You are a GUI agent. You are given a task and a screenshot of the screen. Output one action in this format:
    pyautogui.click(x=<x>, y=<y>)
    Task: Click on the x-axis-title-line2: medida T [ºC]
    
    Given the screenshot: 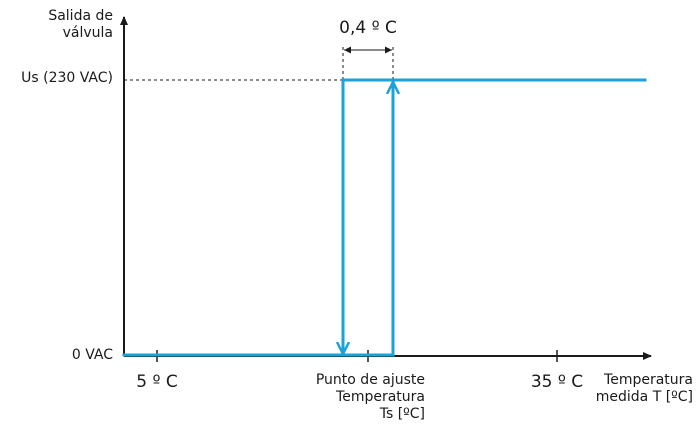 What is the action you would take?
    pyautogui.click(x=644, y=397)
    